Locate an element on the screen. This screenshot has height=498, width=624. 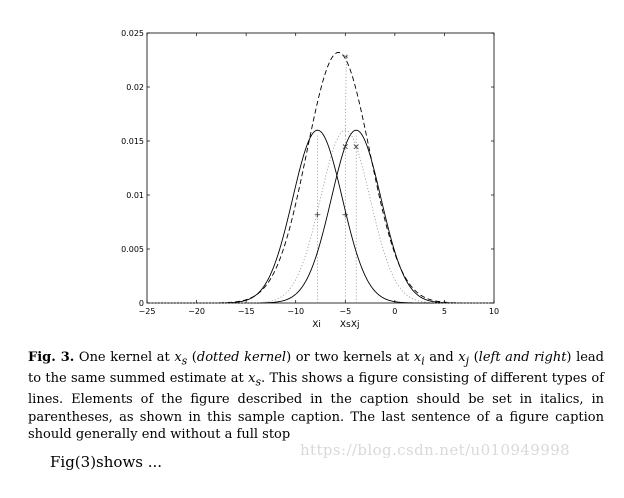
x-tick-label: −20 is located at coordinates (196, 311).